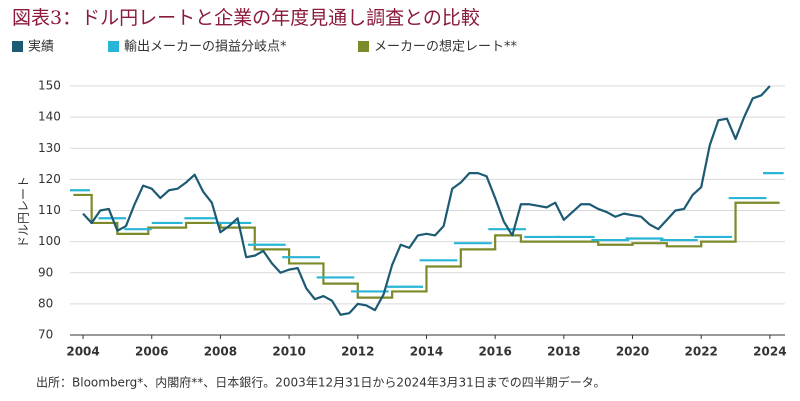  What do you see at coordinates (563, 352) in the screenshot?
I see `x-tick-label: 2018` at bounding box center [563, 352].